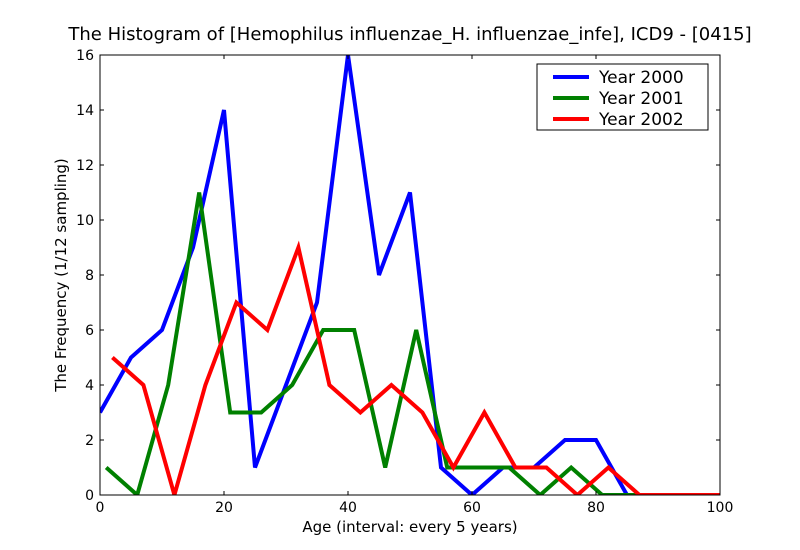 The image size is (800, 550). What do you see at coordinates (409, 527) in the screenshot?
I see `x-axis-label: Age (interval: every 5 years)` at bounding box center [409, 527].